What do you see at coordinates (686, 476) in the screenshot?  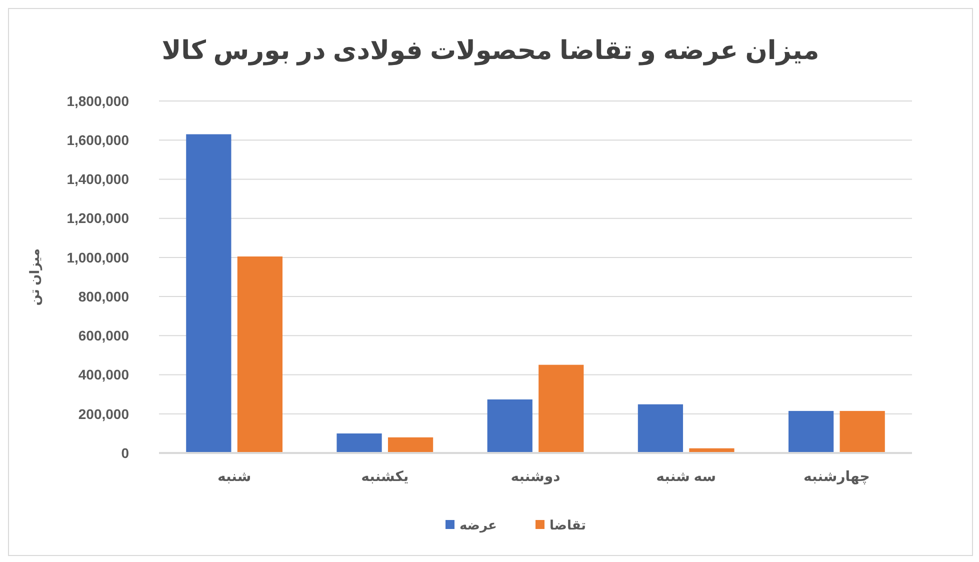 I see `x-tick-label: سه شنبه` at bounding box center [686, 476].